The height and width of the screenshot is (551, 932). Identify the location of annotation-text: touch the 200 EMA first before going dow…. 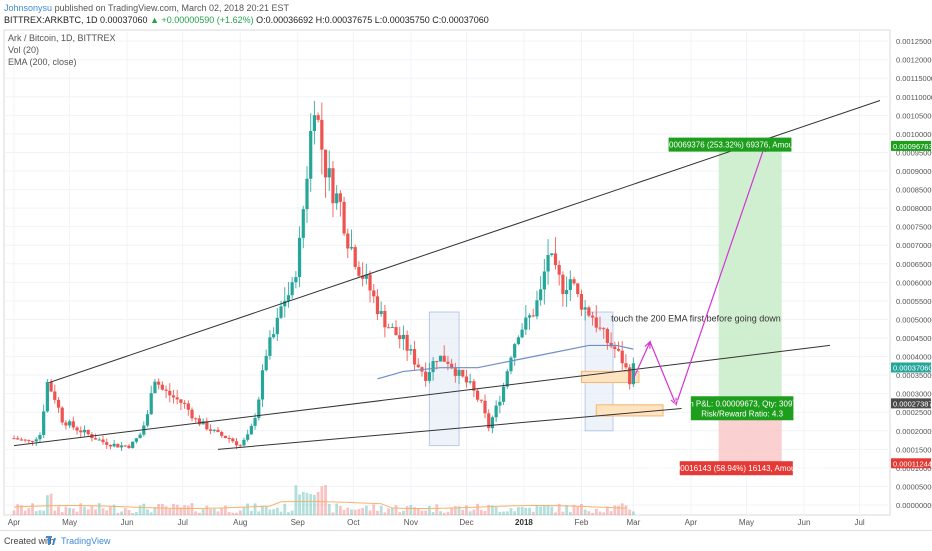
(696, 318).